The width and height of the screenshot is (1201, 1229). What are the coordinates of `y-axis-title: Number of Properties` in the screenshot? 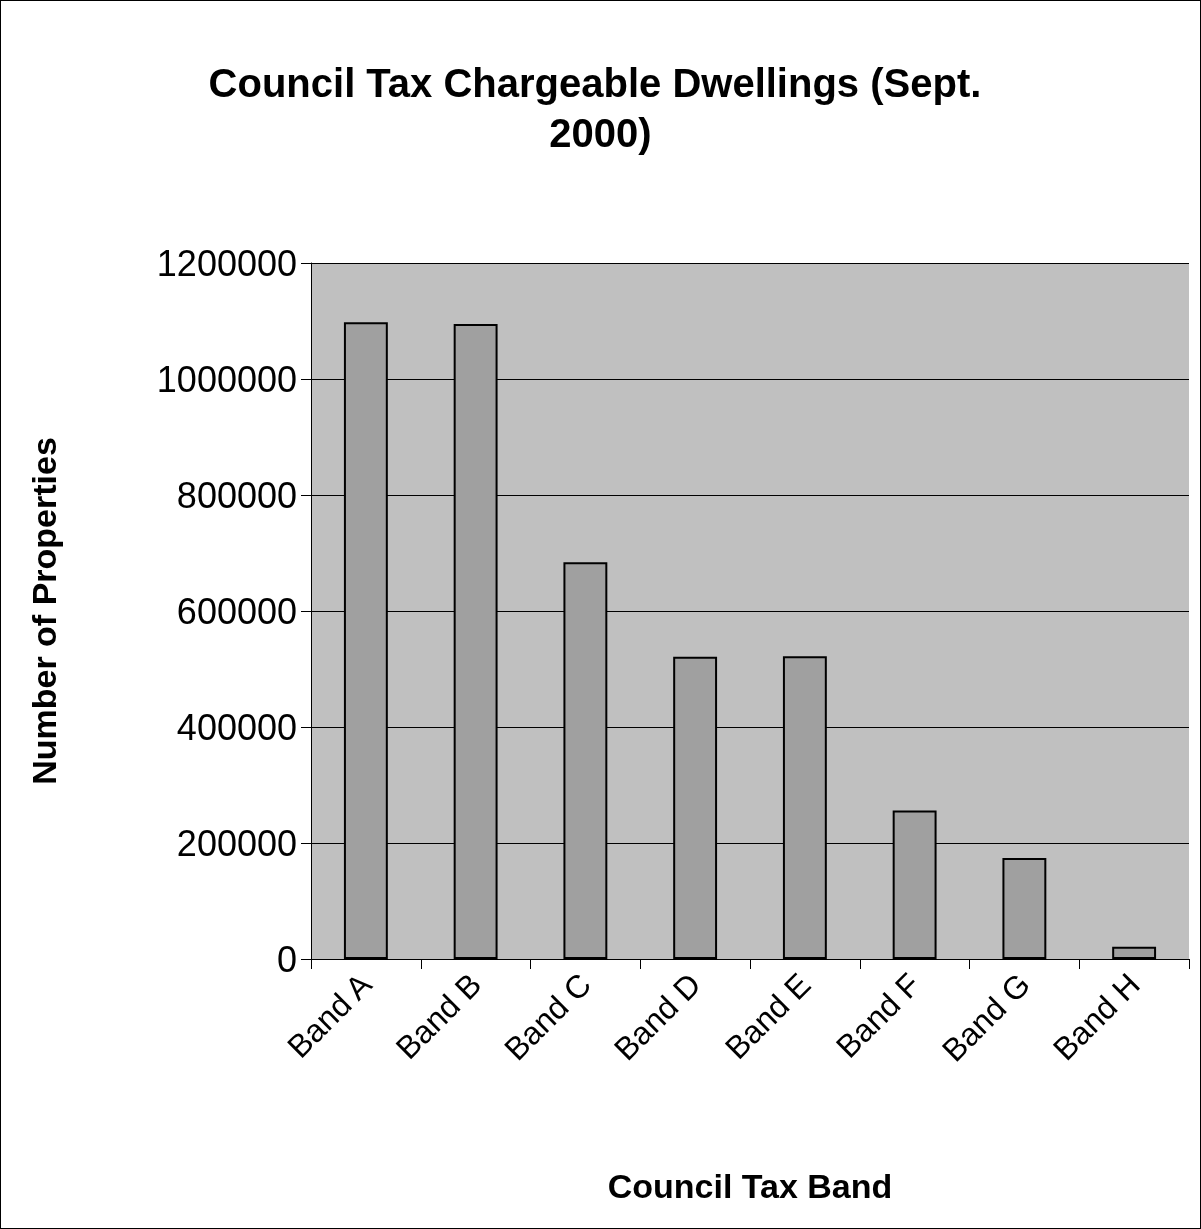 It's located at (44, 611).